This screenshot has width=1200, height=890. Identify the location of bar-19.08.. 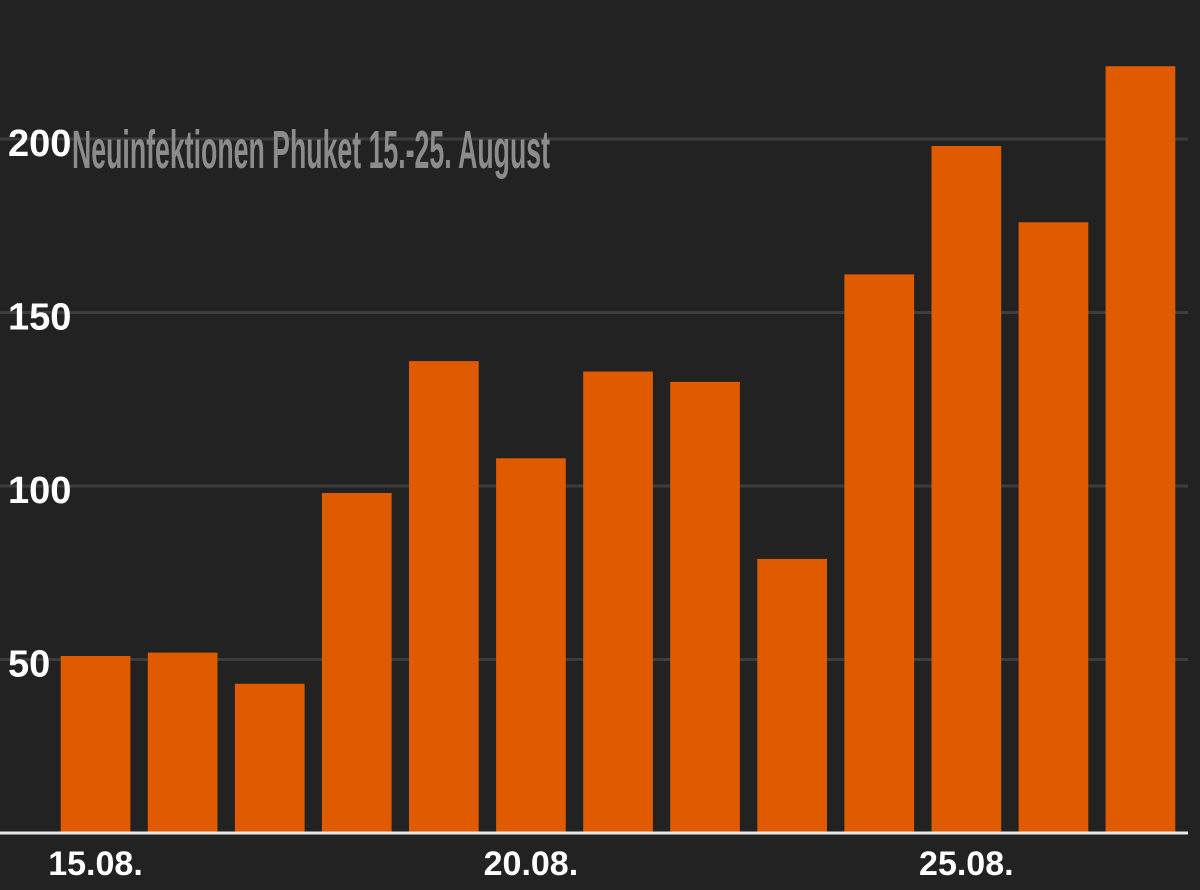
(444, 597).